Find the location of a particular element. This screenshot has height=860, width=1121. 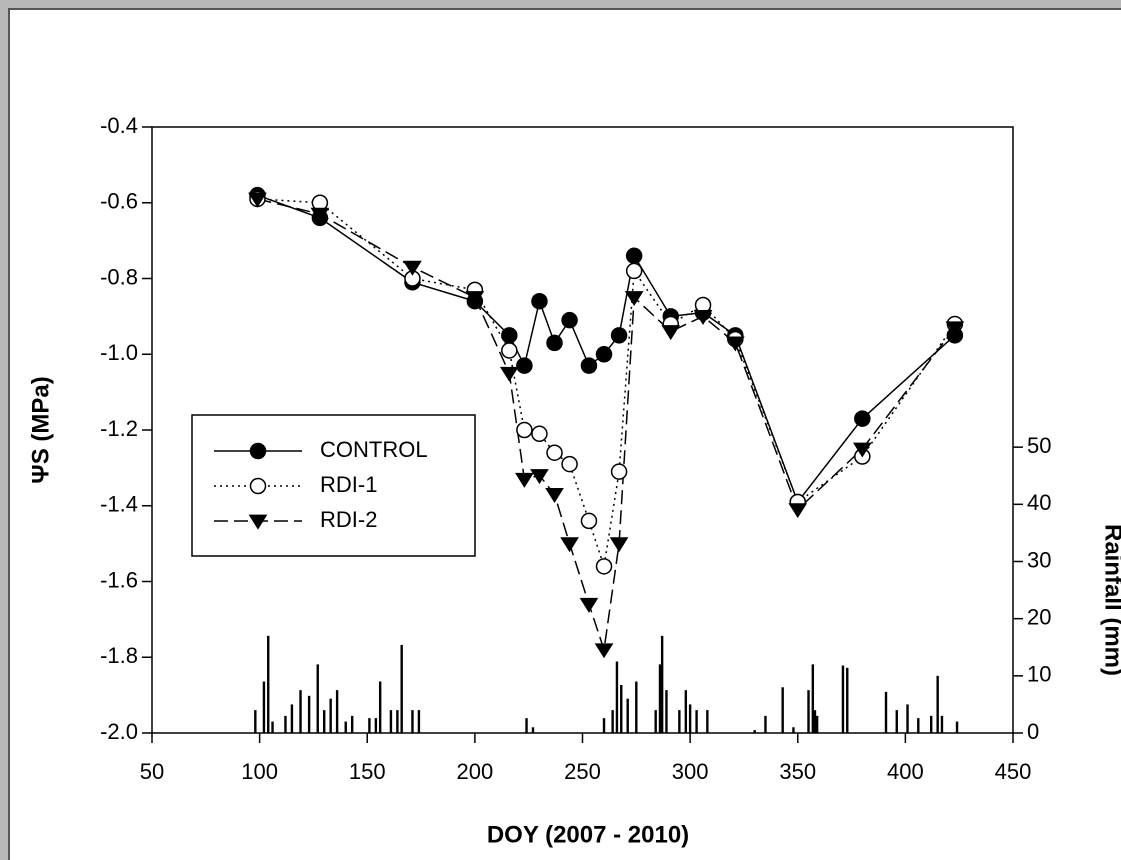

y2-tick-label: 40 is located at coordinates (1039, 502).